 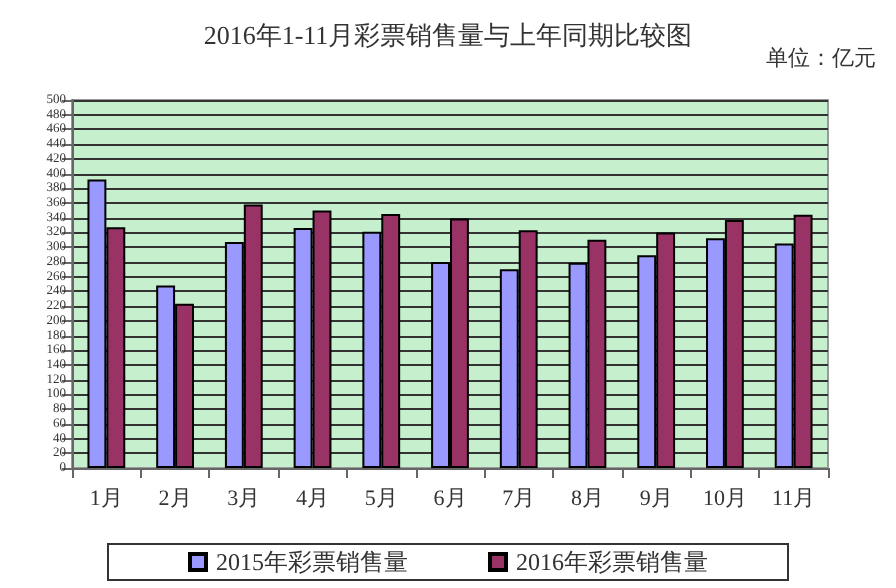 What do you see at coordinates (175, 499) in the screenshot?
I see `x-tick-label: 2月` at bounding box center [175, 499].